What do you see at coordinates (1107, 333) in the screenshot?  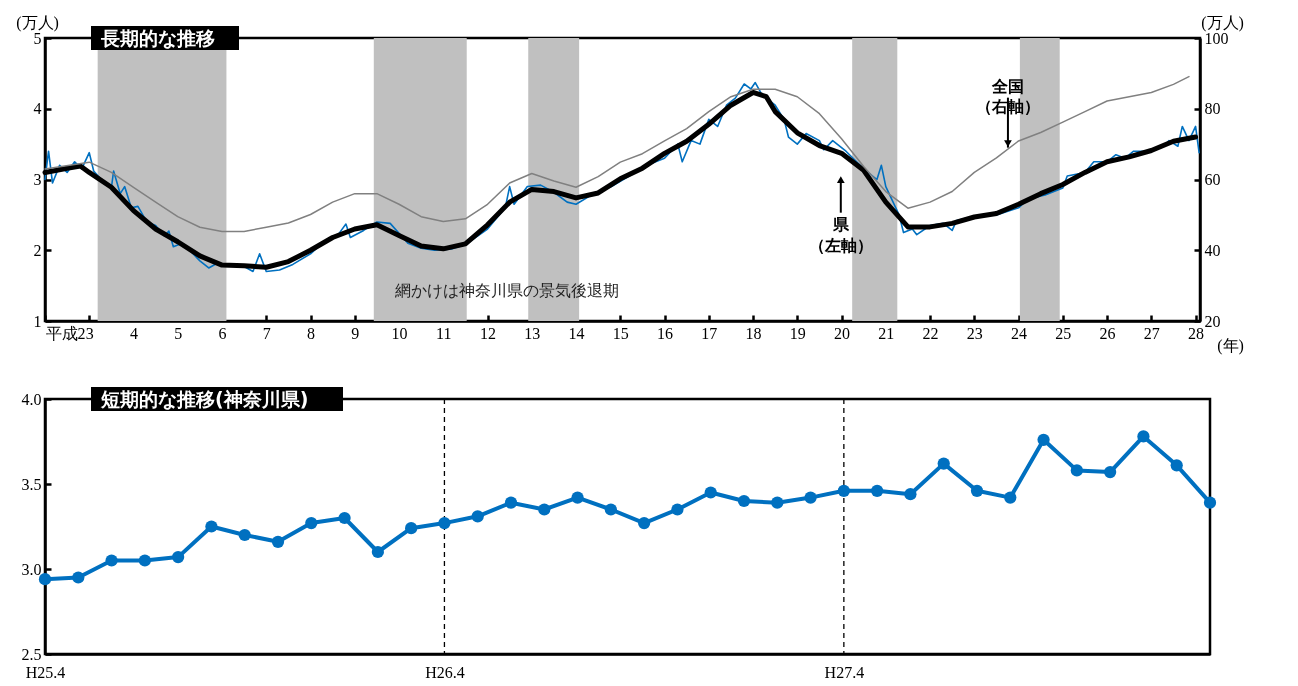 I see `x-tick-label: 26` at bounding box center [1107, 333].